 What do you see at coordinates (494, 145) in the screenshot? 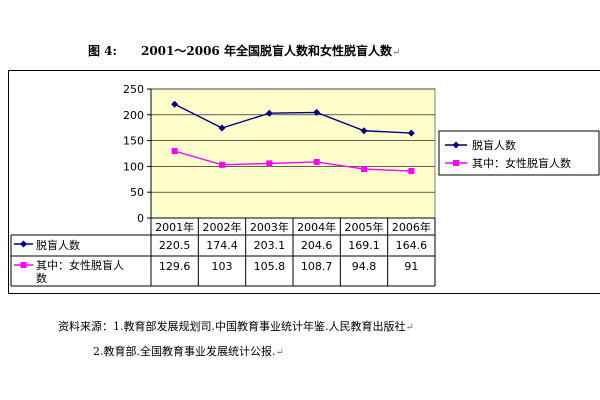
I see `legend-label: 脱盲人数` at bounding box center [494, 145].